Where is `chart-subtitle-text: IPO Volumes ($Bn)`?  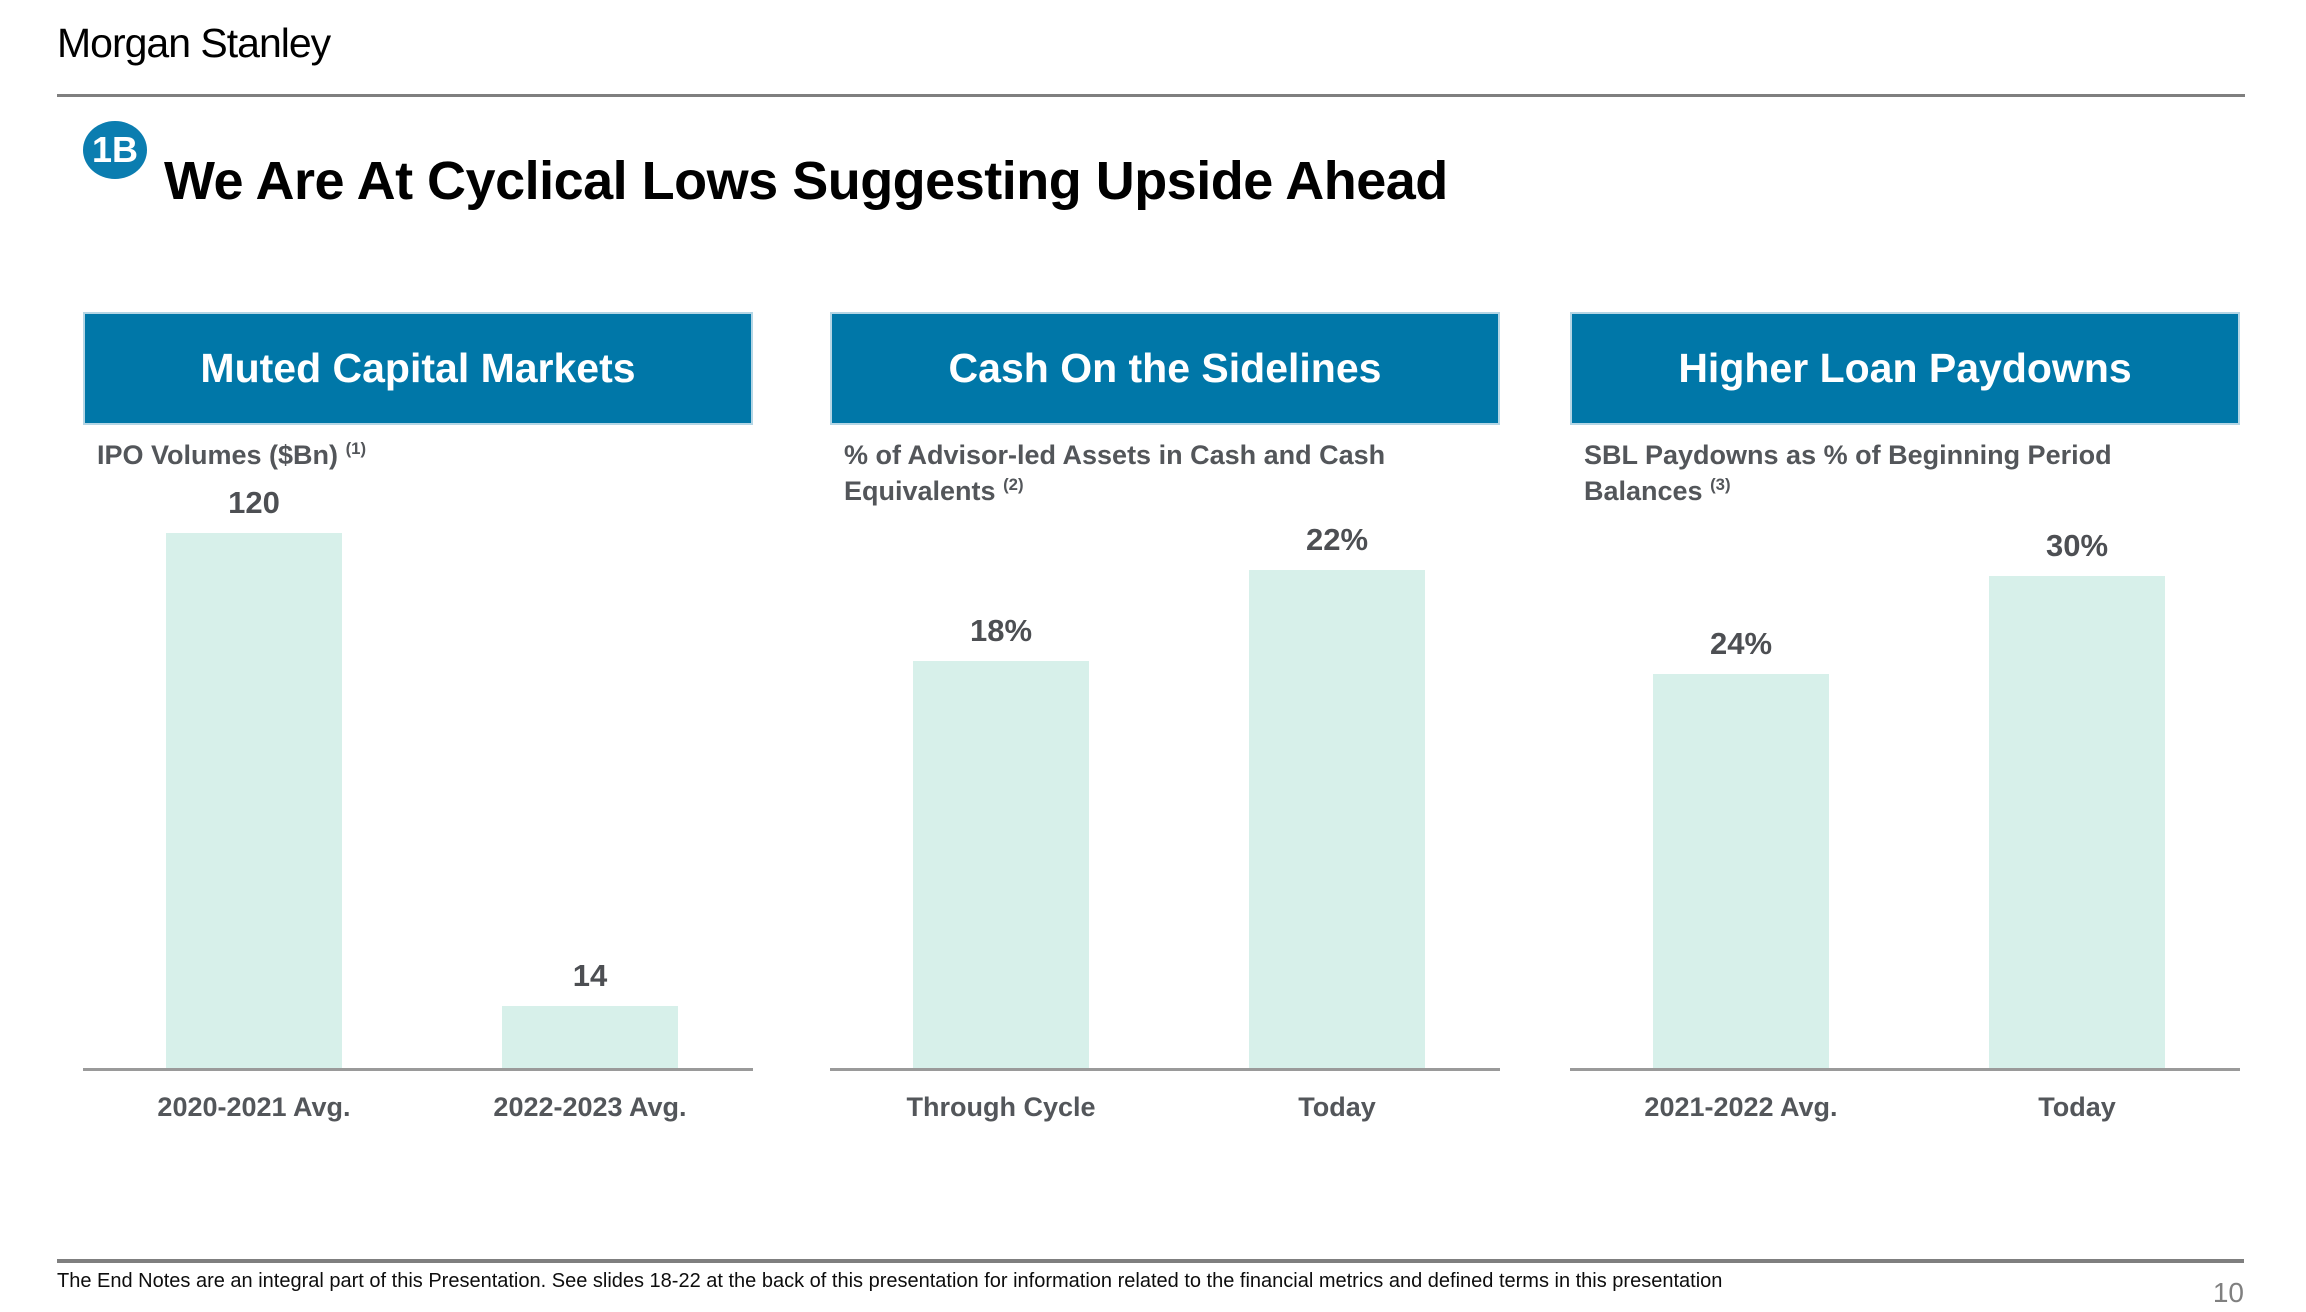
chart-subtitle-text: IPO Volumes ($Bn) is located at coordinates (218, 455).